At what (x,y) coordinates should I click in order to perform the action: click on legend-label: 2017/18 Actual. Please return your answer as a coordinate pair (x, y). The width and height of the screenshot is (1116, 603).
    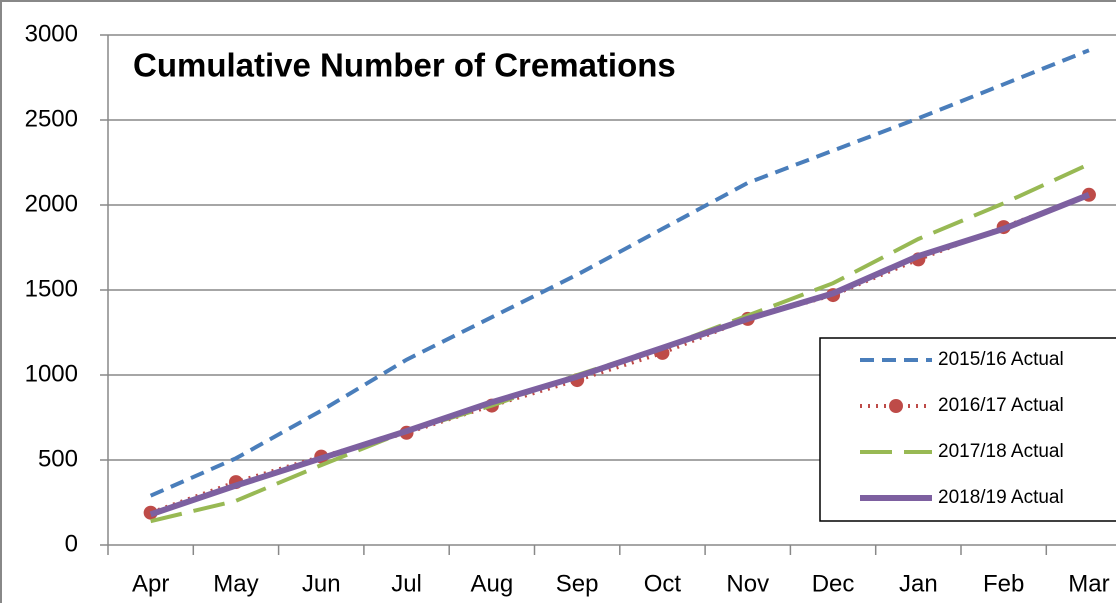
    Looking at the image, I should click on (1001, 451).